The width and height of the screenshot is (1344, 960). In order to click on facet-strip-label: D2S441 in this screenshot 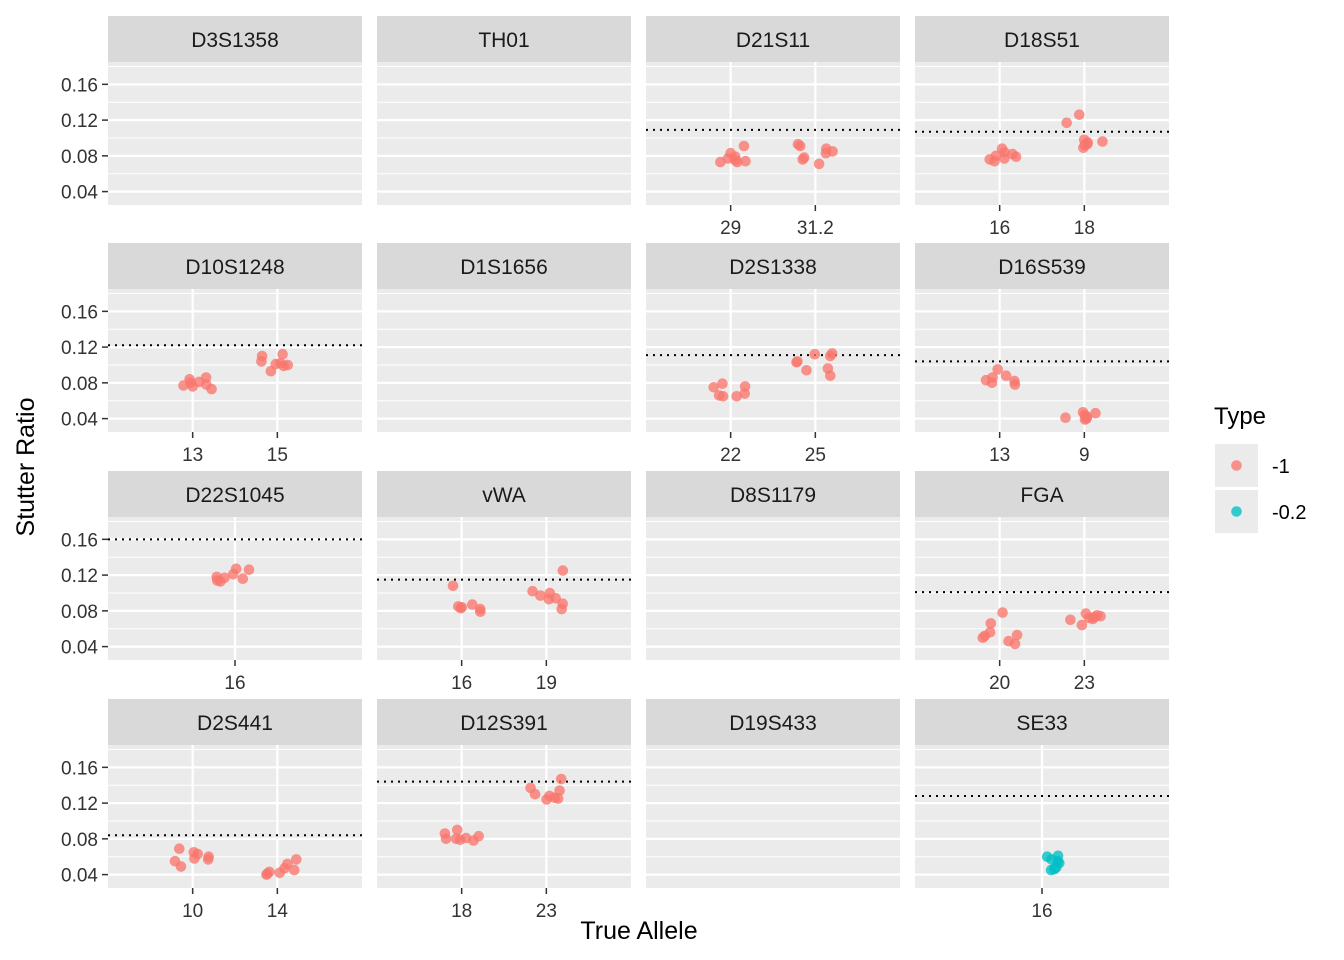, I will do `click(235, 723)`.